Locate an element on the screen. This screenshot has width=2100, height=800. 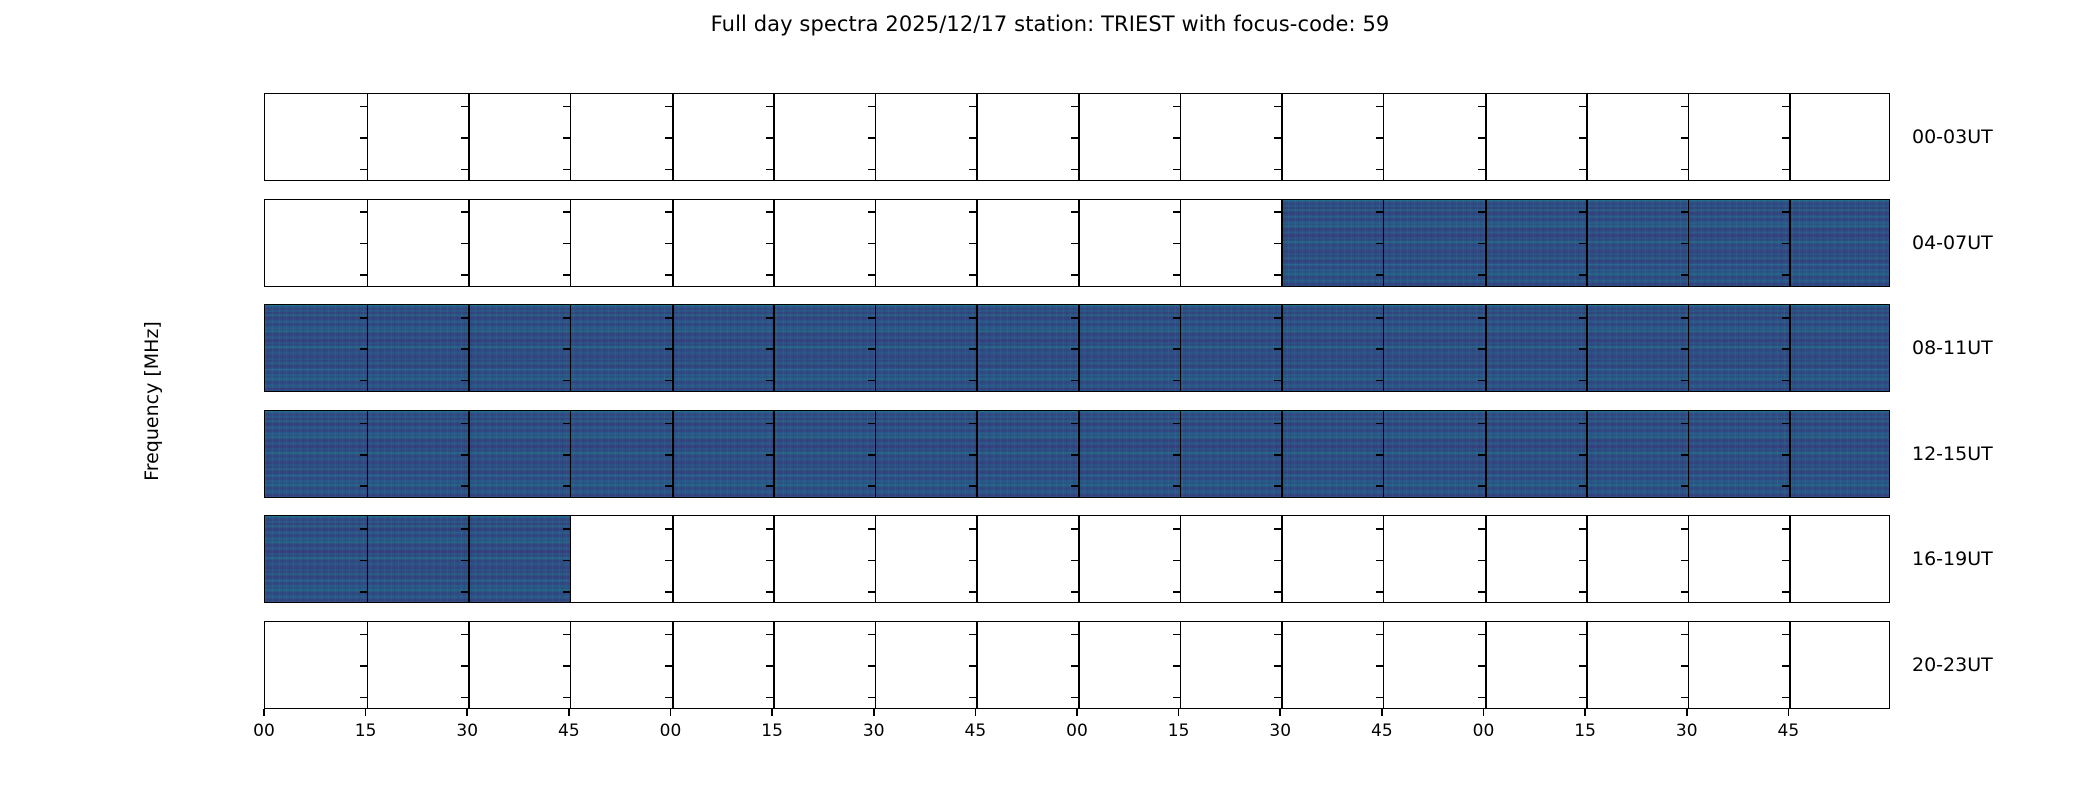
x-tick-label: 30 is located at coordinates (1280, 731).